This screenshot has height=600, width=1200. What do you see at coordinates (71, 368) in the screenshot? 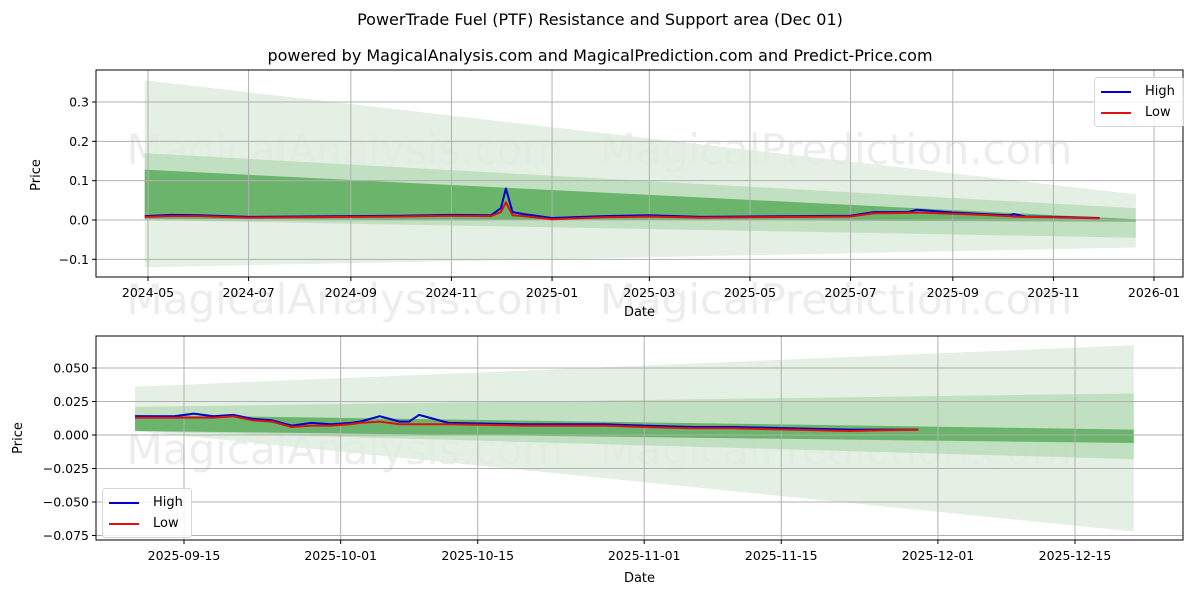
I see `y-tick-label: 0.050` at bounding box center [71, 368].